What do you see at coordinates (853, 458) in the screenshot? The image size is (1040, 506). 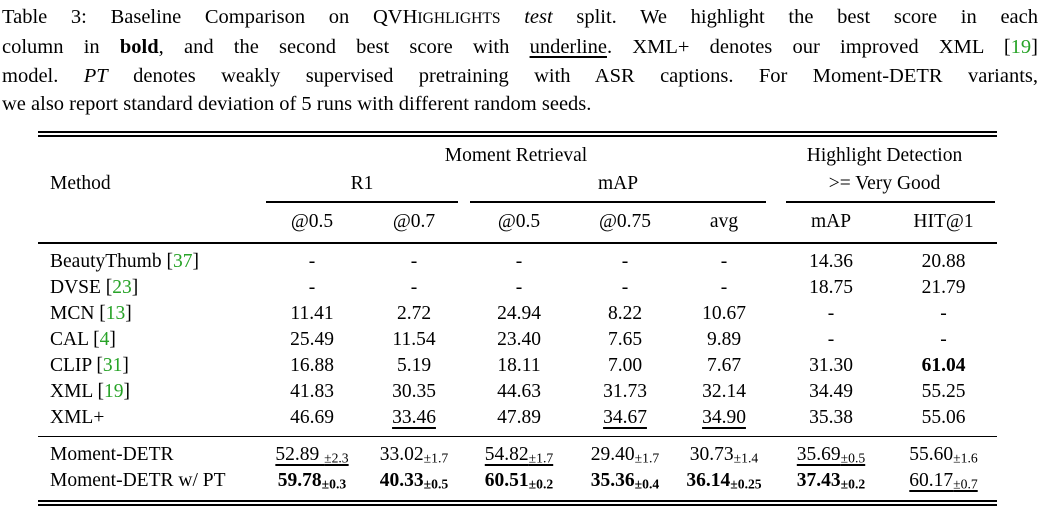 I see `std-dev: ±0.5` at bounding box center [853, 458].